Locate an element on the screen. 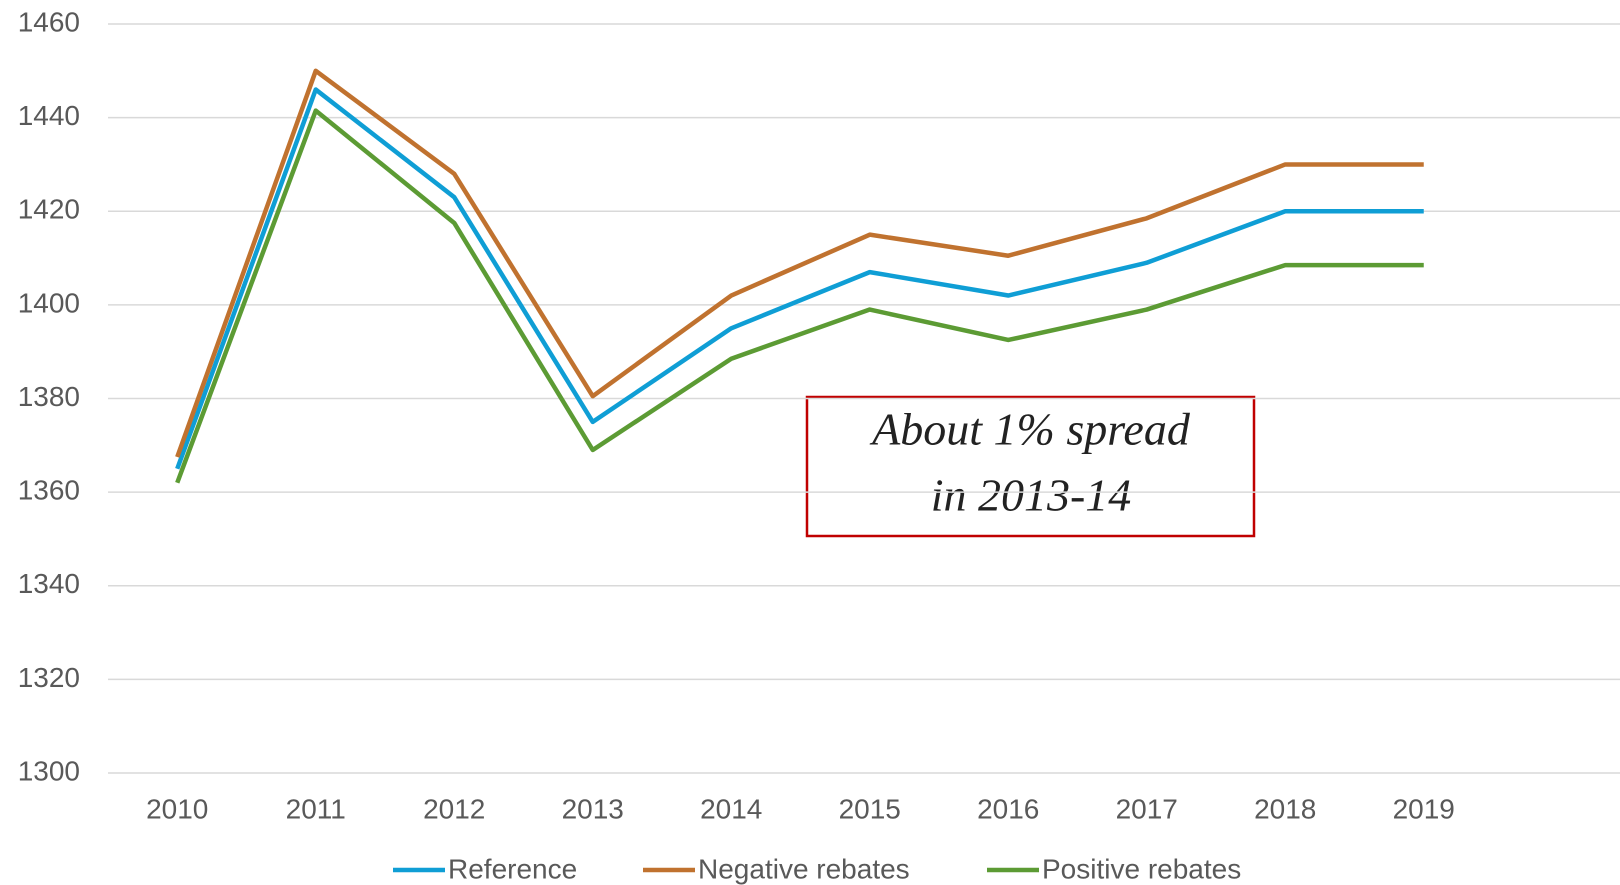 This screenshot has width=1620, height=885. x-tick-label: 2014 is located at coordinates (731, 808).